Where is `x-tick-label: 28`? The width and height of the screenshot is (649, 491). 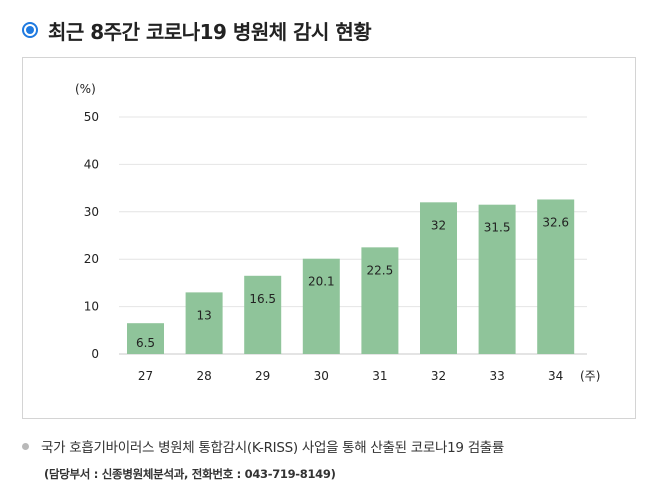 x-tick-label: 28 is located at coordinates (203, 376).